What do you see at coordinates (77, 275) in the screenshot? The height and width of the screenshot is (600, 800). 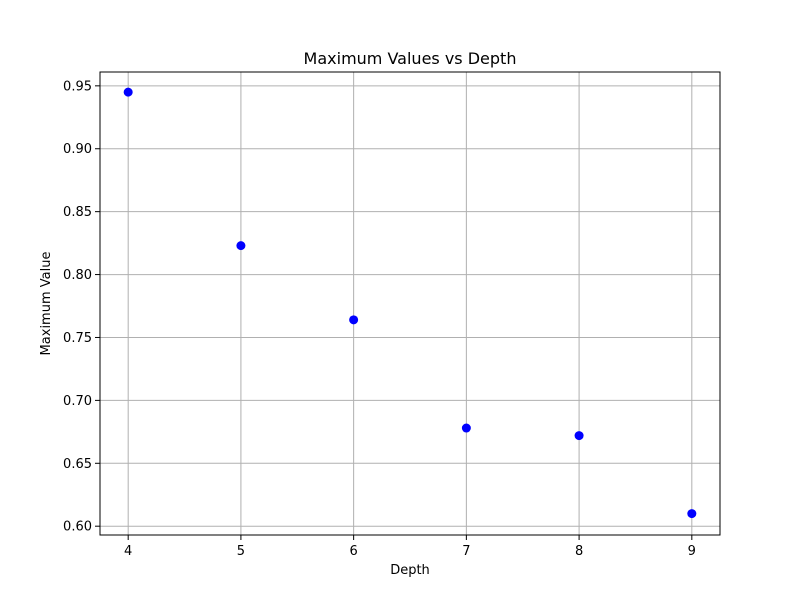 I see `y-tick-label: 0.80` at bounding box center [77, 275].